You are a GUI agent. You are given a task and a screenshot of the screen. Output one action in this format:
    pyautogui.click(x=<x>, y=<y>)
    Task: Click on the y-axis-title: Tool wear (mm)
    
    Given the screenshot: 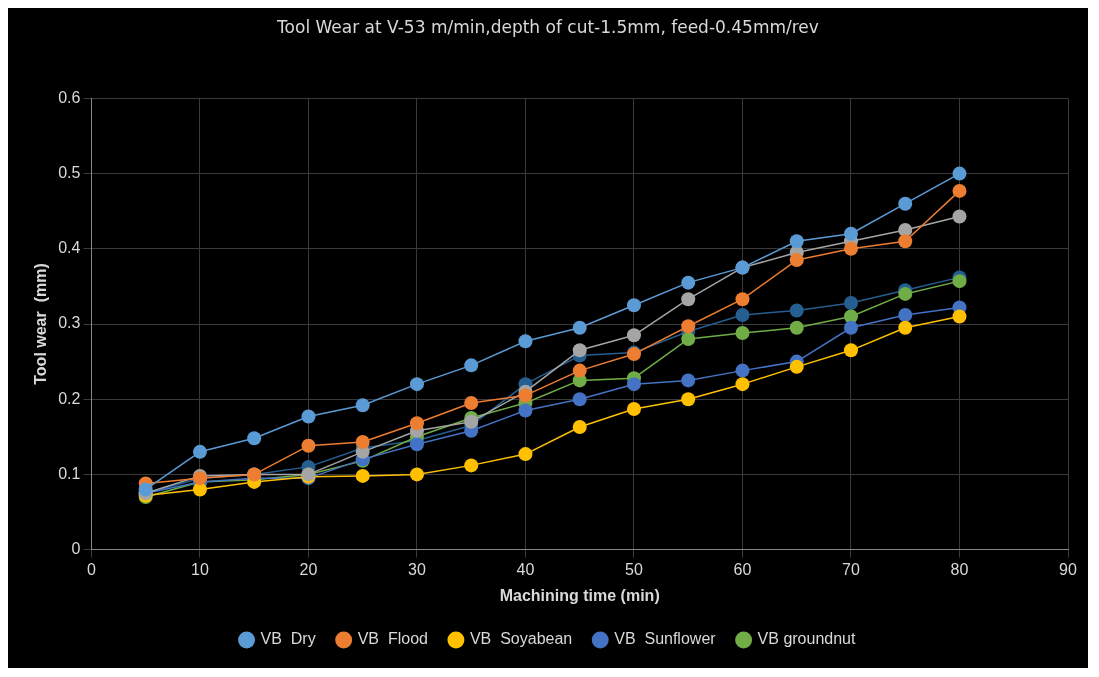 What is the action you would take?
    pyautogui.click(x=41, y=324)
    